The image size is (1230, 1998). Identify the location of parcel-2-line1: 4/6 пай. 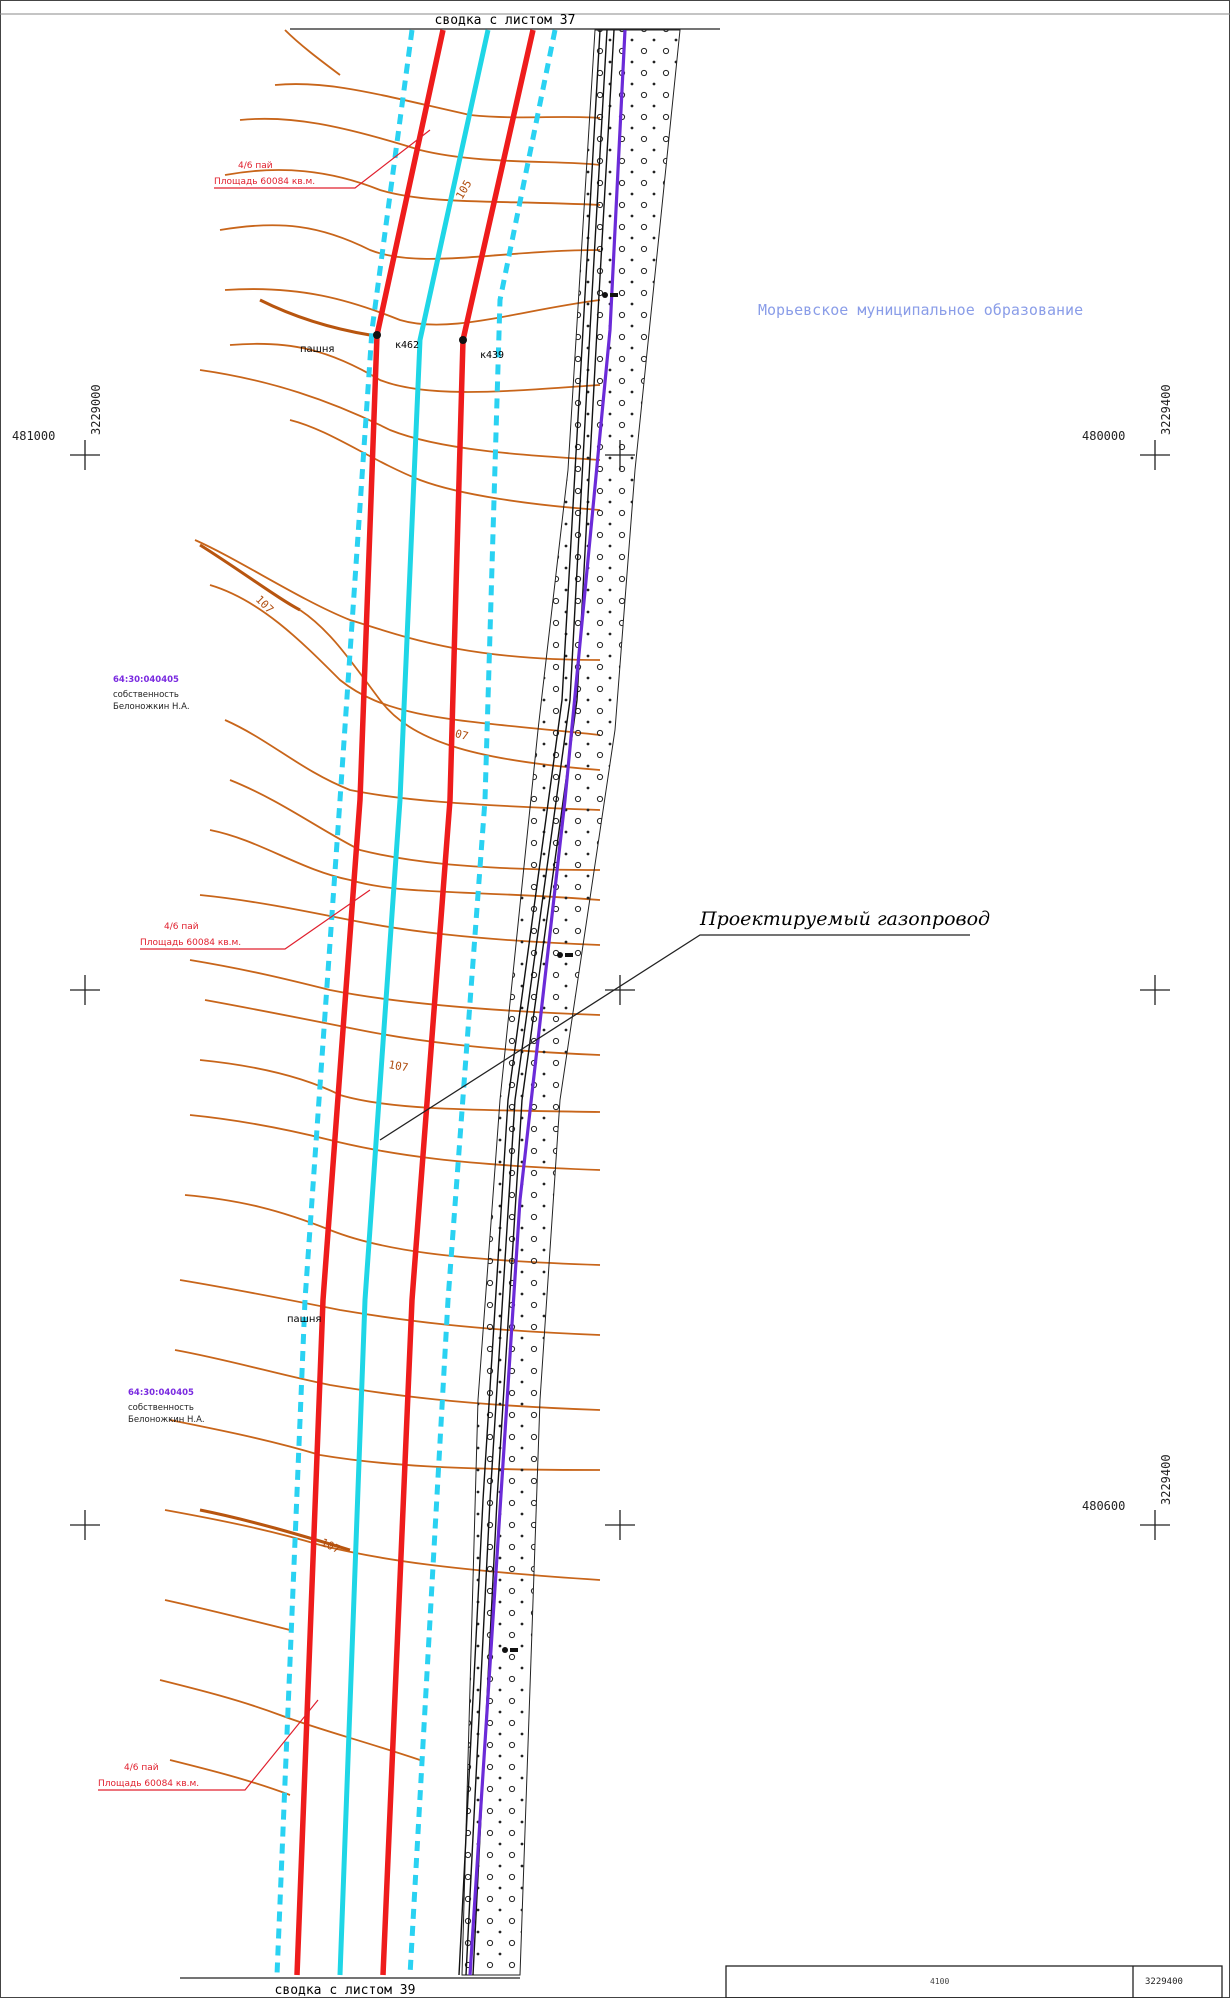
(181, 927).